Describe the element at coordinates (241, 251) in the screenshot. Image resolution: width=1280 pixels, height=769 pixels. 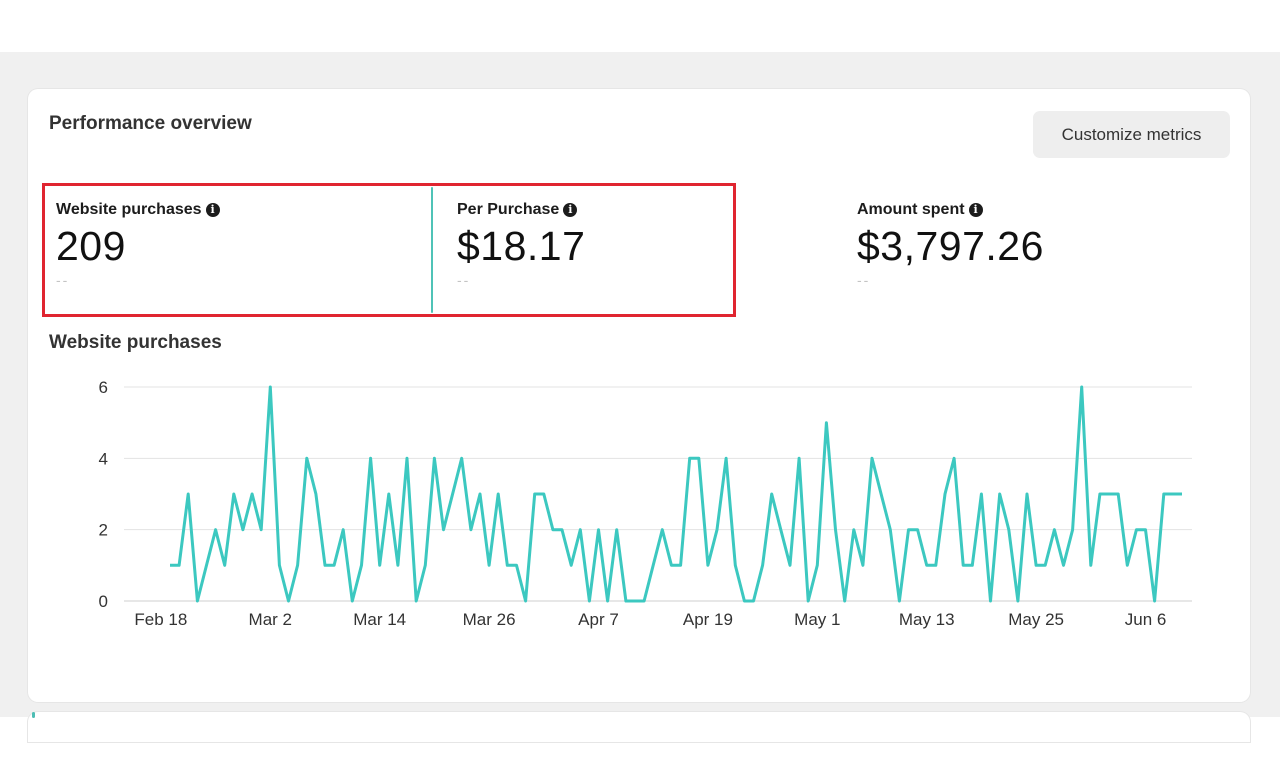
I see `metric-website-purchases: Website purchases i 209 --` at that location.